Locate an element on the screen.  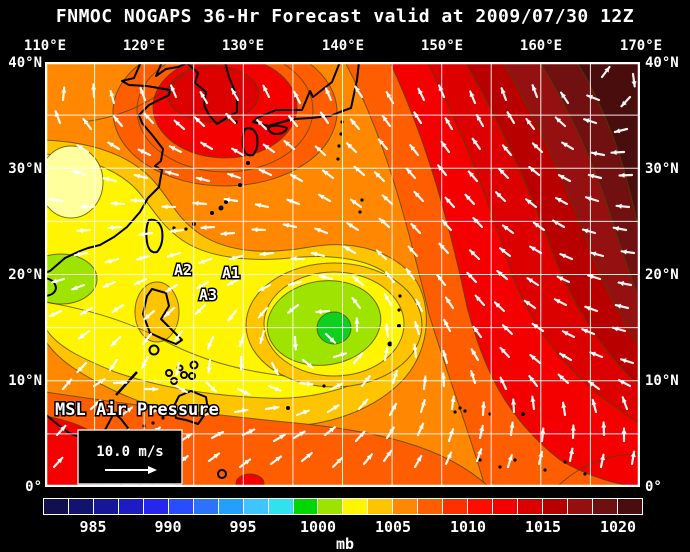
lat-label-right-20n: 20°N is located at coordinates (662, 275).